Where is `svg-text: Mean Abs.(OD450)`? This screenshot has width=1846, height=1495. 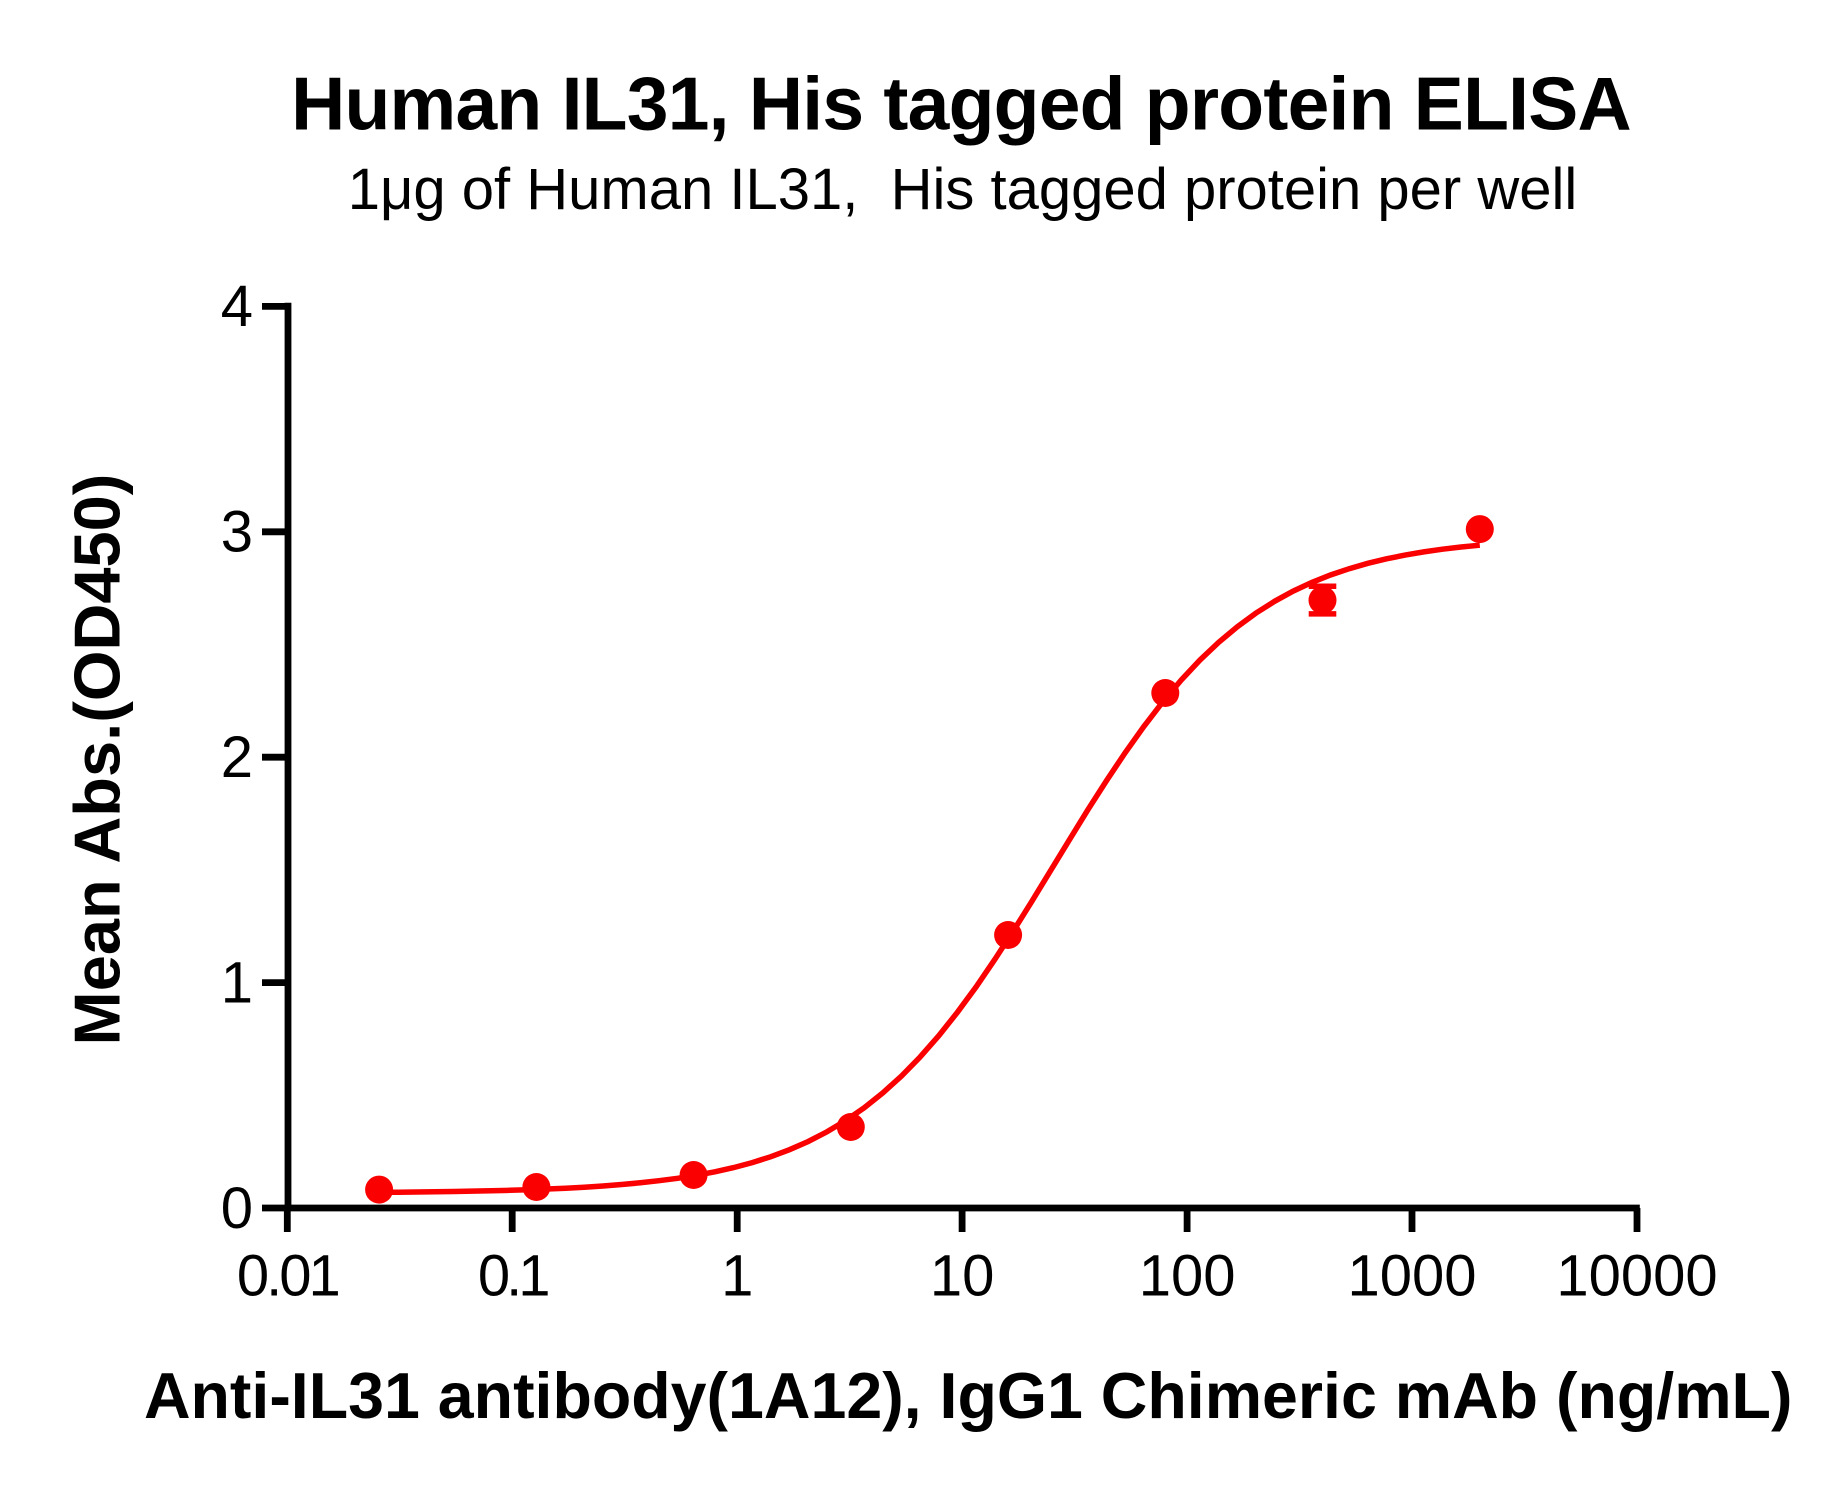 svg-text: Mean Abs.(OD450) is located at coordinates (97, 760).